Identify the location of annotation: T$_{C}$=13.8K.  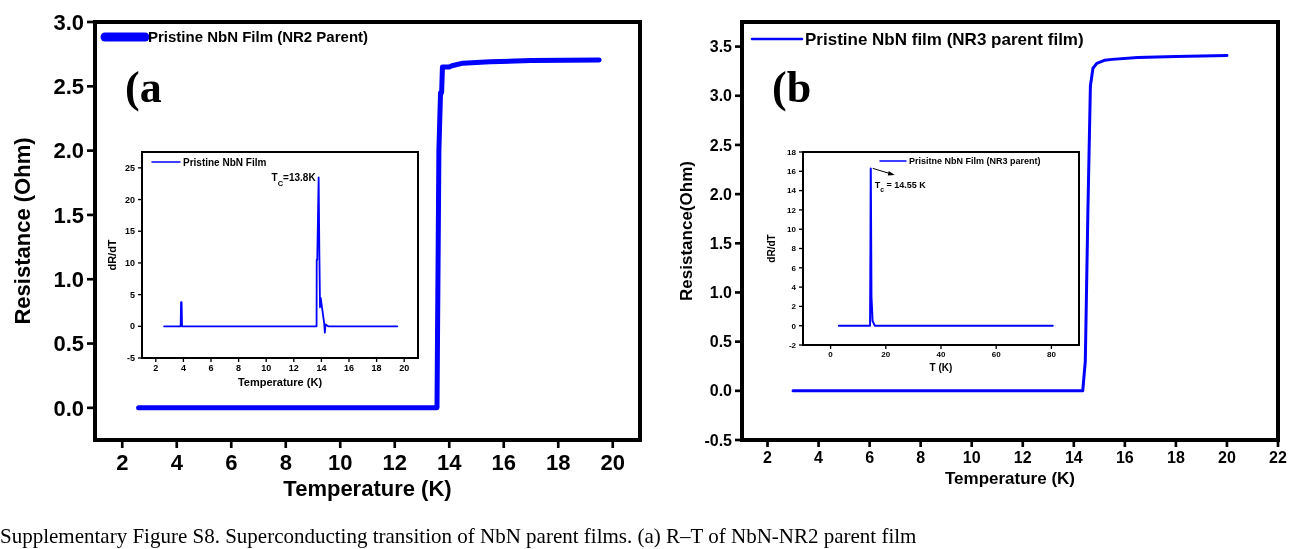
(294, 180).